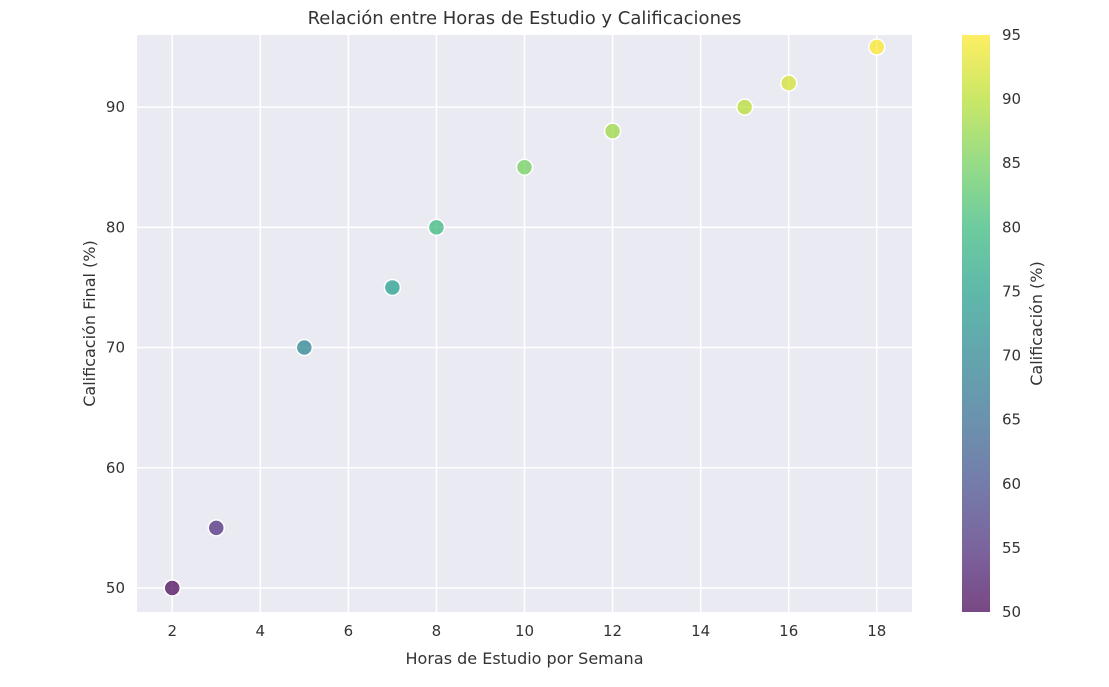 The image size is (1109, 687). Describe the element at coordinates (876, 631) in the screenshot. I see `x-tick-label: 18` at that location.